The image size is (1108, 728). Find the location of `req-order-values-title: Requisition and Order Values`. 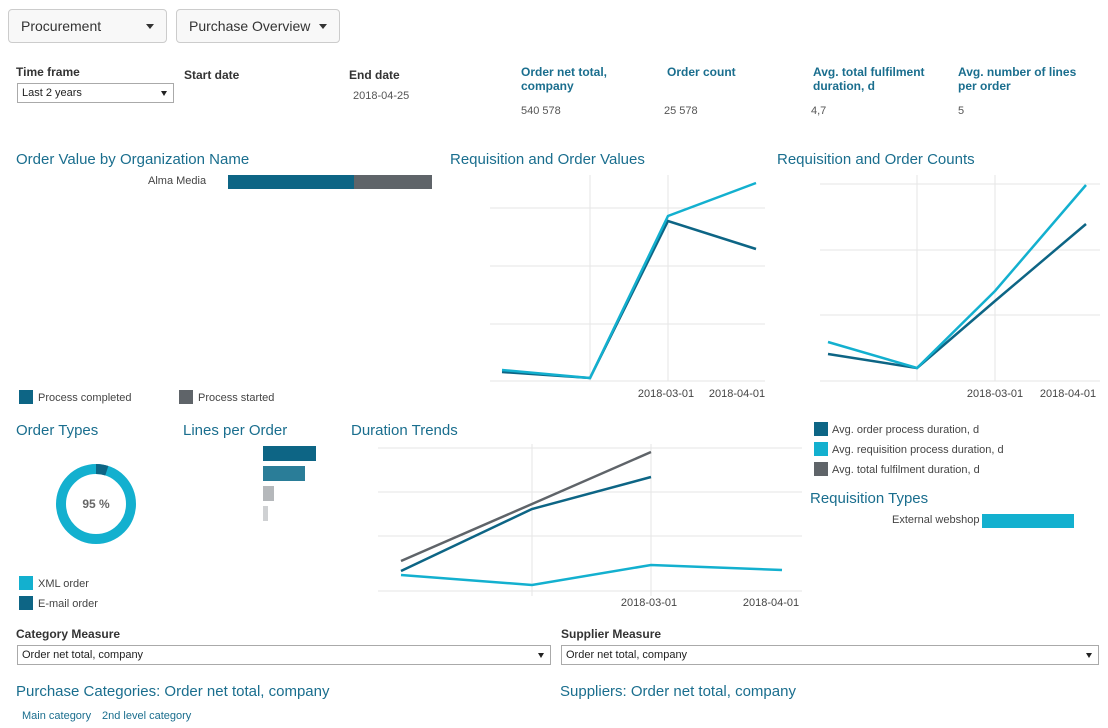

req-order-values-title: Requisition and Order Values is located at coordinates (547, 159).